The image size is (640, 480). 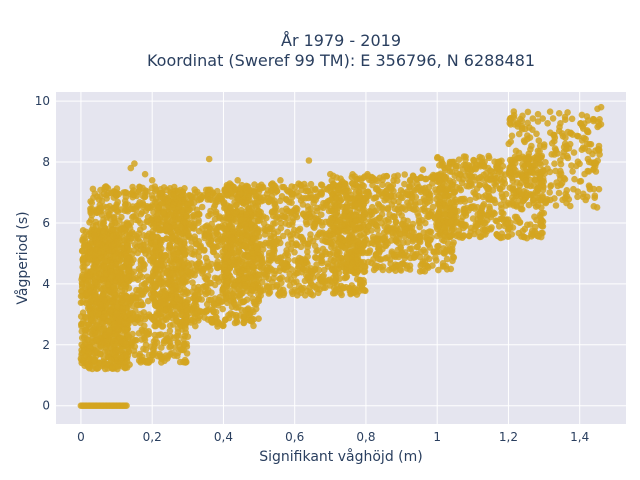 What do you see at coordinates (152, 437) in the screenshot?
I see `x-tick-label: 0,2` at bounding box center [152, 437].